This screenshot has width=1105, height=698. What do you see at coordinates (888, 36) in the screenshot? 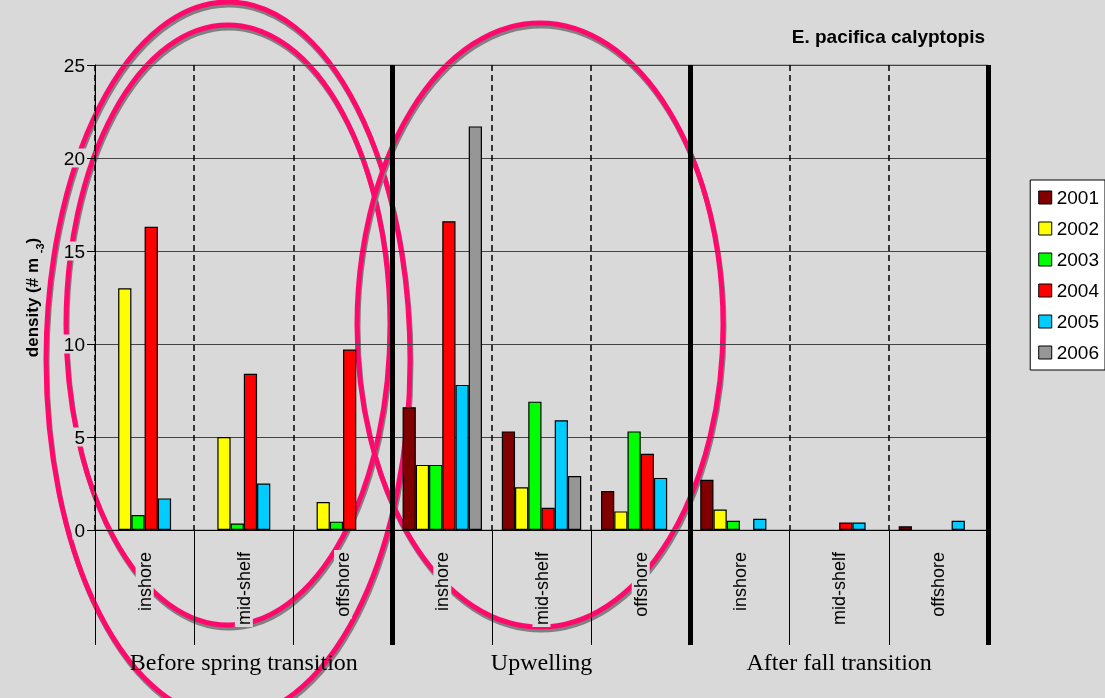
I see `chart-title: E. pacifica calyptopis` at bounding box center [888, 36].